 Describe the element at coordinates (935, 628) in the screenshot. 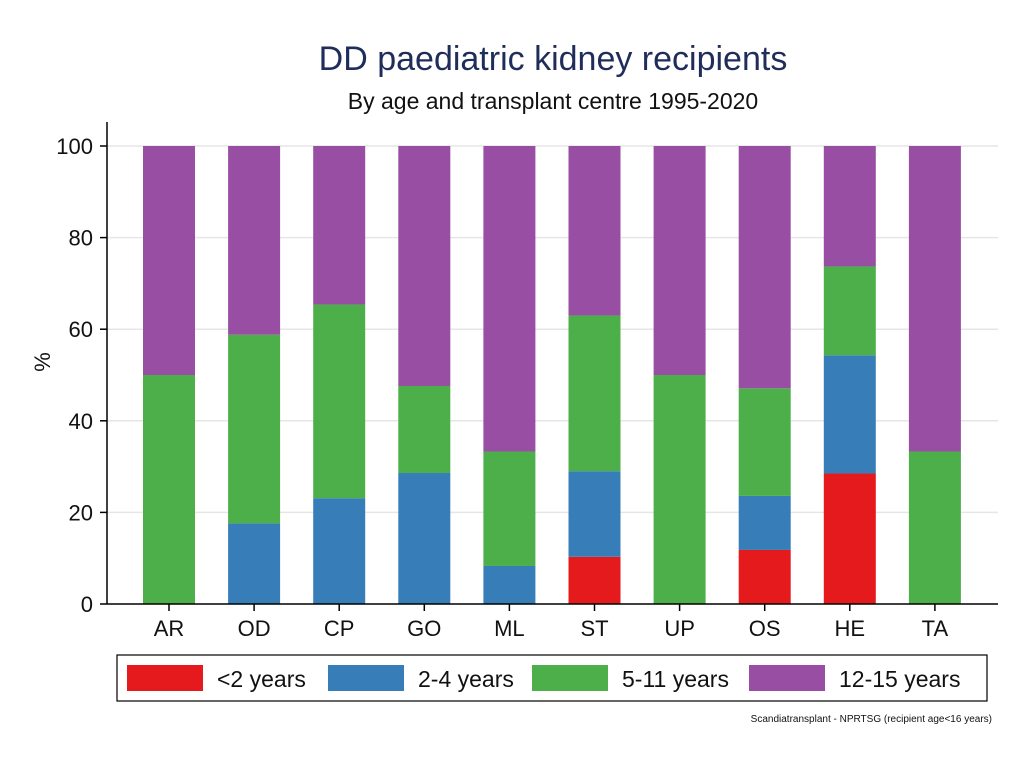

I see `x-tick-label: TA` at that location.